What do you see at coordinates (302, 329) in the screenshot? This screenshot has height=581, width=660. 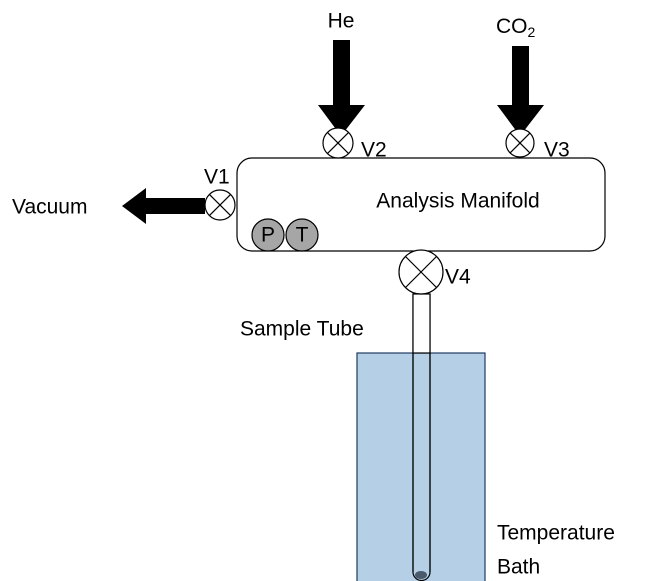 I see `sample-label: Sample Tube` at bounding box center [302, 329].